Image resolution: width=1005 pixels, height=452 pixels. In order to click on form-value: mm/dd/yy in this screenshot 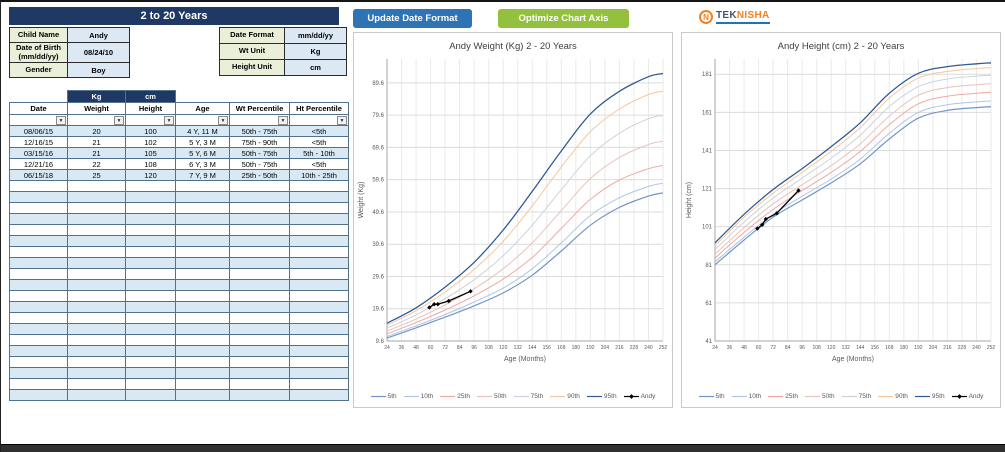, I will do `click(315, 35)`.